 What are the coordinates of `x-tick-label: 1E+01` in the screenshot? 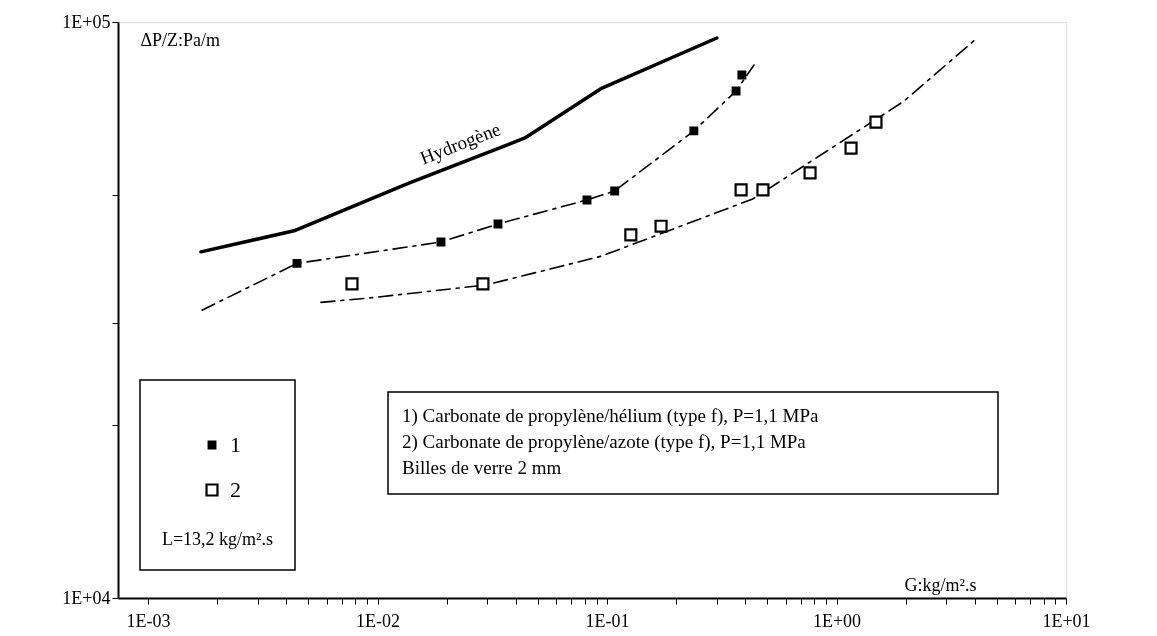 It's located at (1066, 620).